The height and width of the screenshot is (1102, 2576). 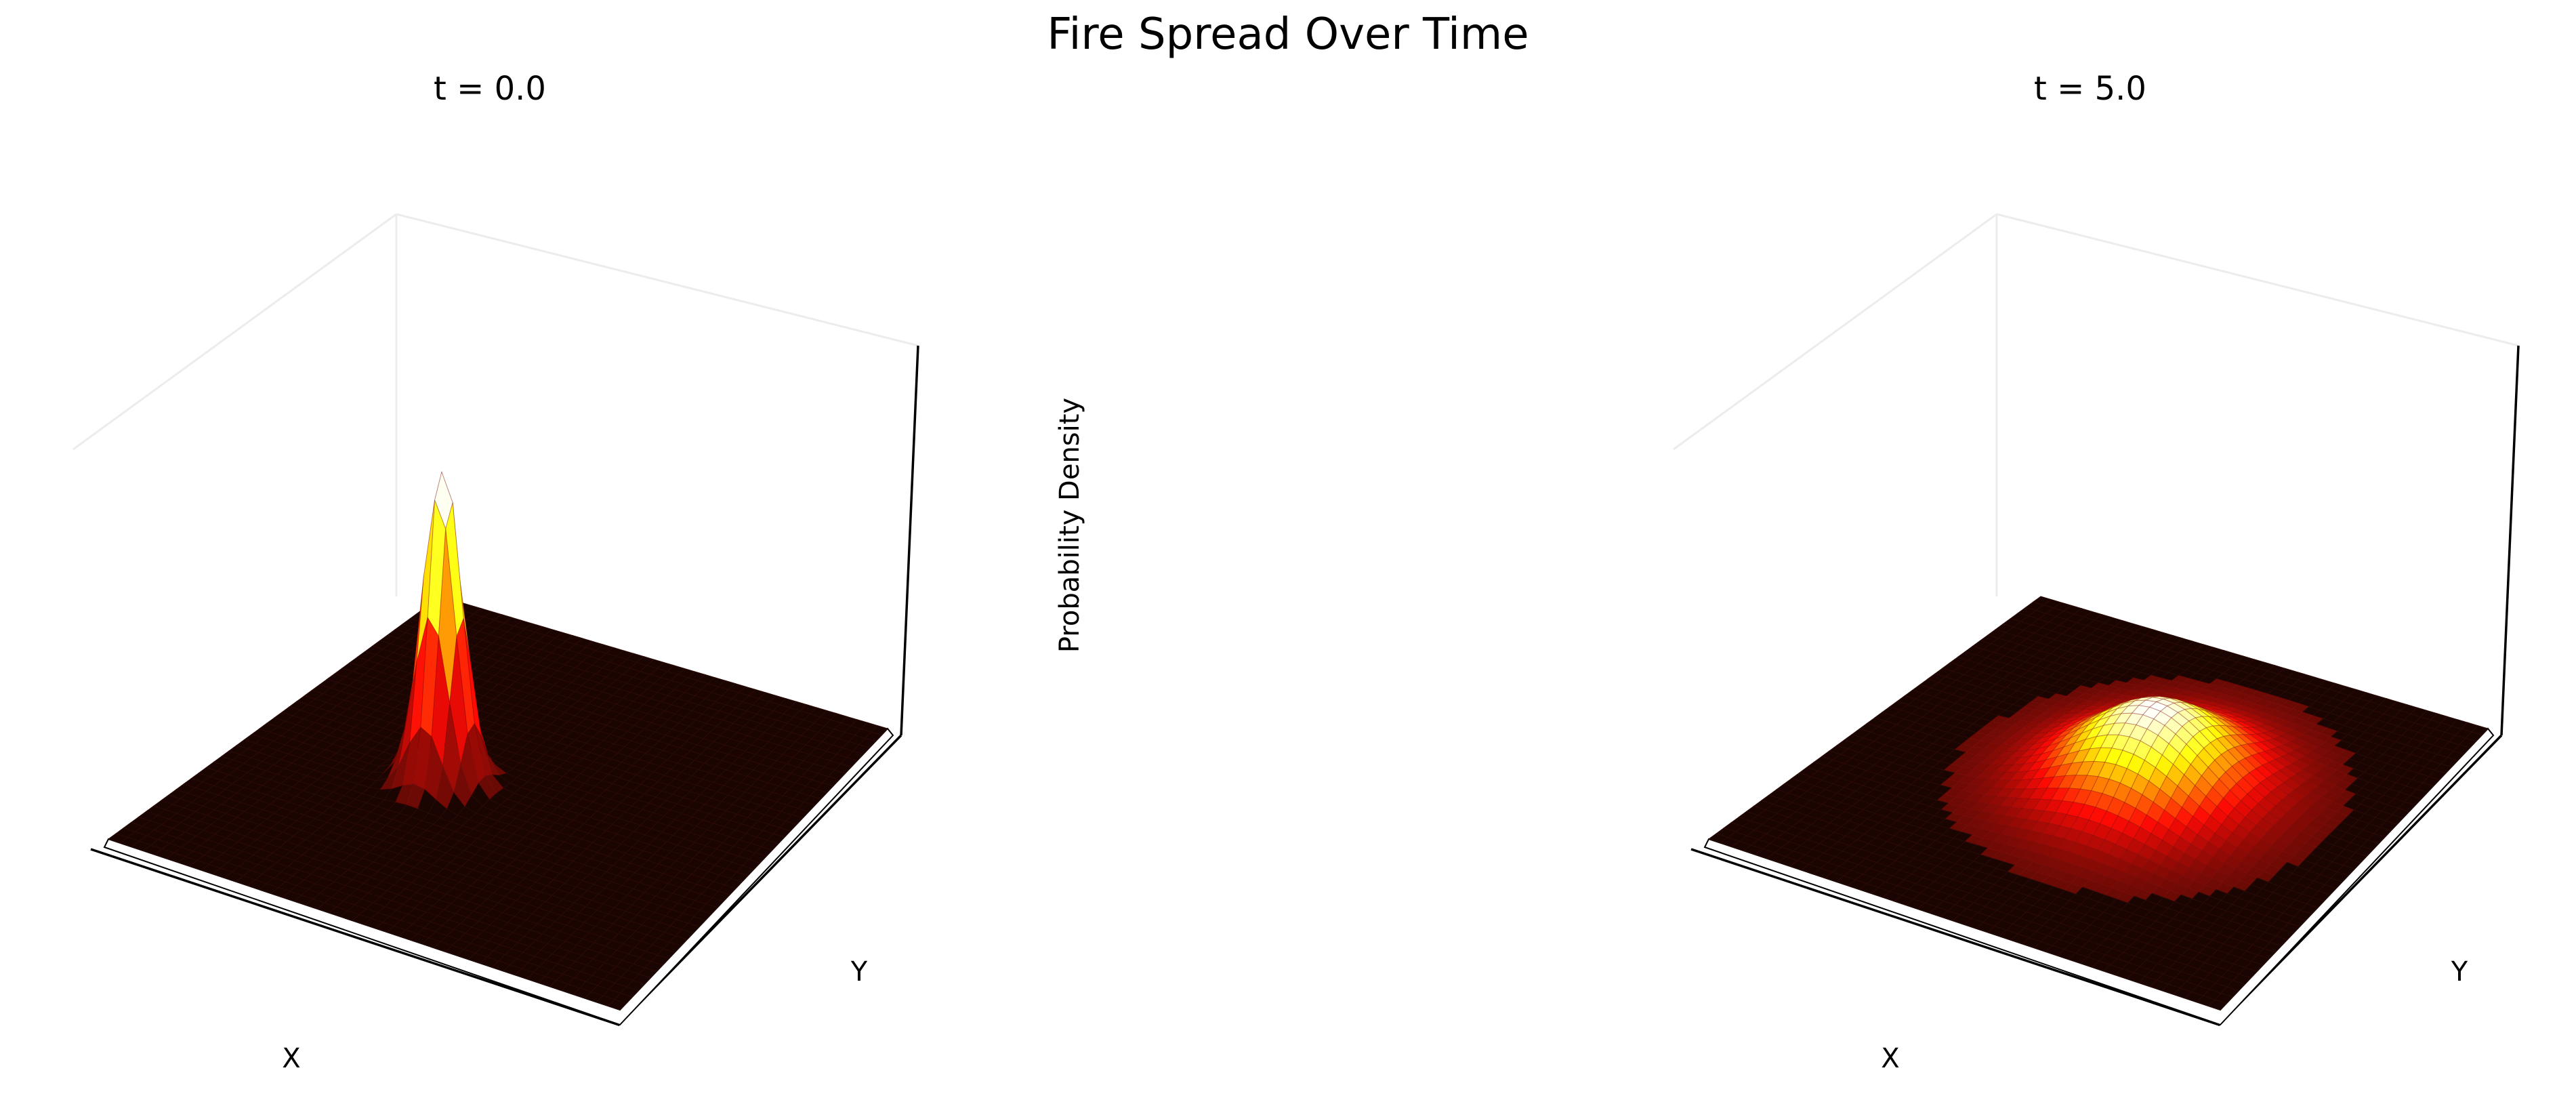 I want to click on shared-zlabel: Probability Density, so click(x=1069, y=525).